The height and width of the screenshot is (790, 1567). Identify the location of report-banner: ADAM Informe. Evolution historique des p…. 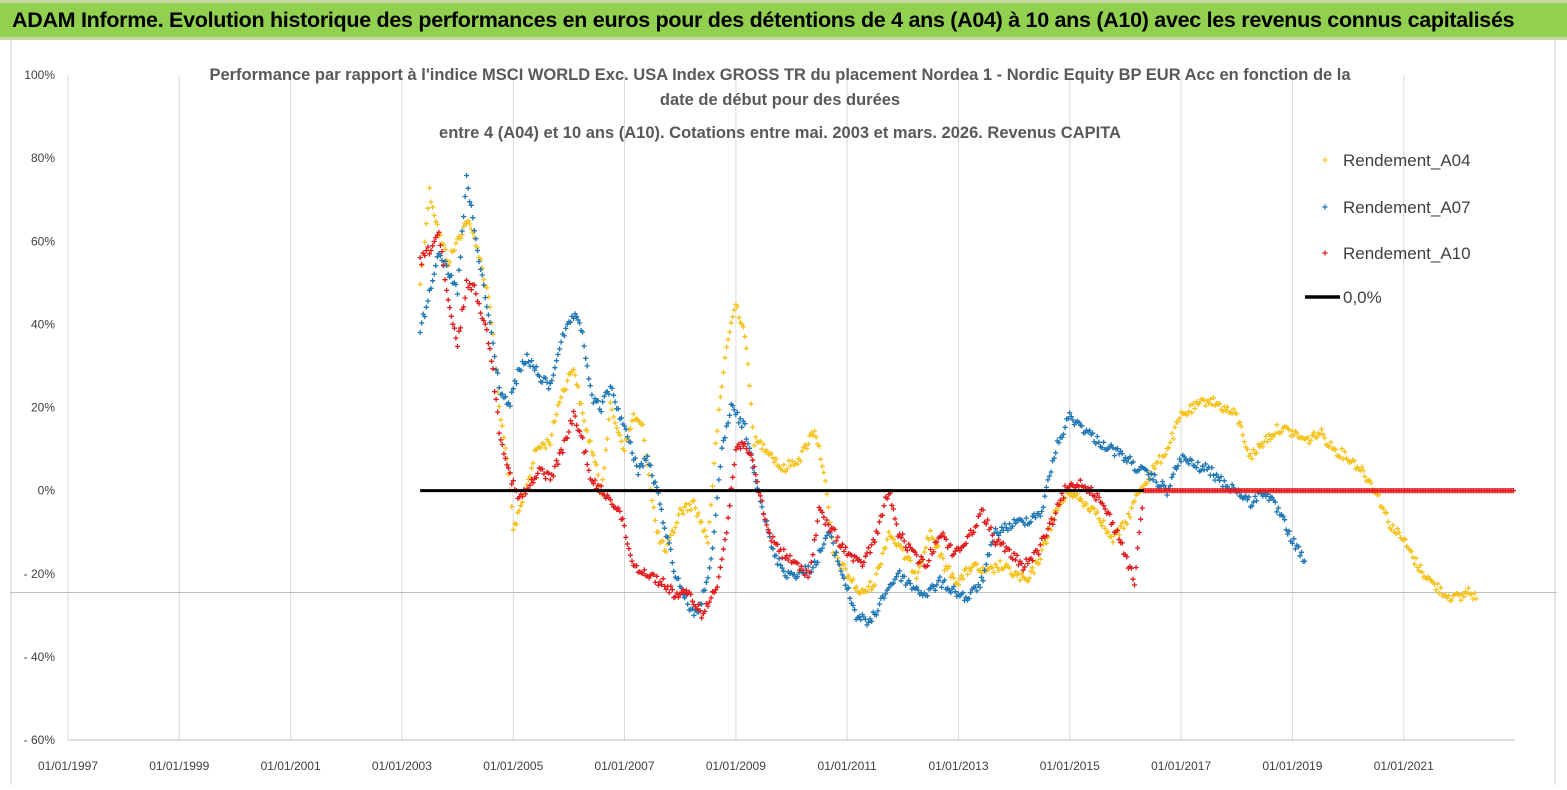
(783, 20).